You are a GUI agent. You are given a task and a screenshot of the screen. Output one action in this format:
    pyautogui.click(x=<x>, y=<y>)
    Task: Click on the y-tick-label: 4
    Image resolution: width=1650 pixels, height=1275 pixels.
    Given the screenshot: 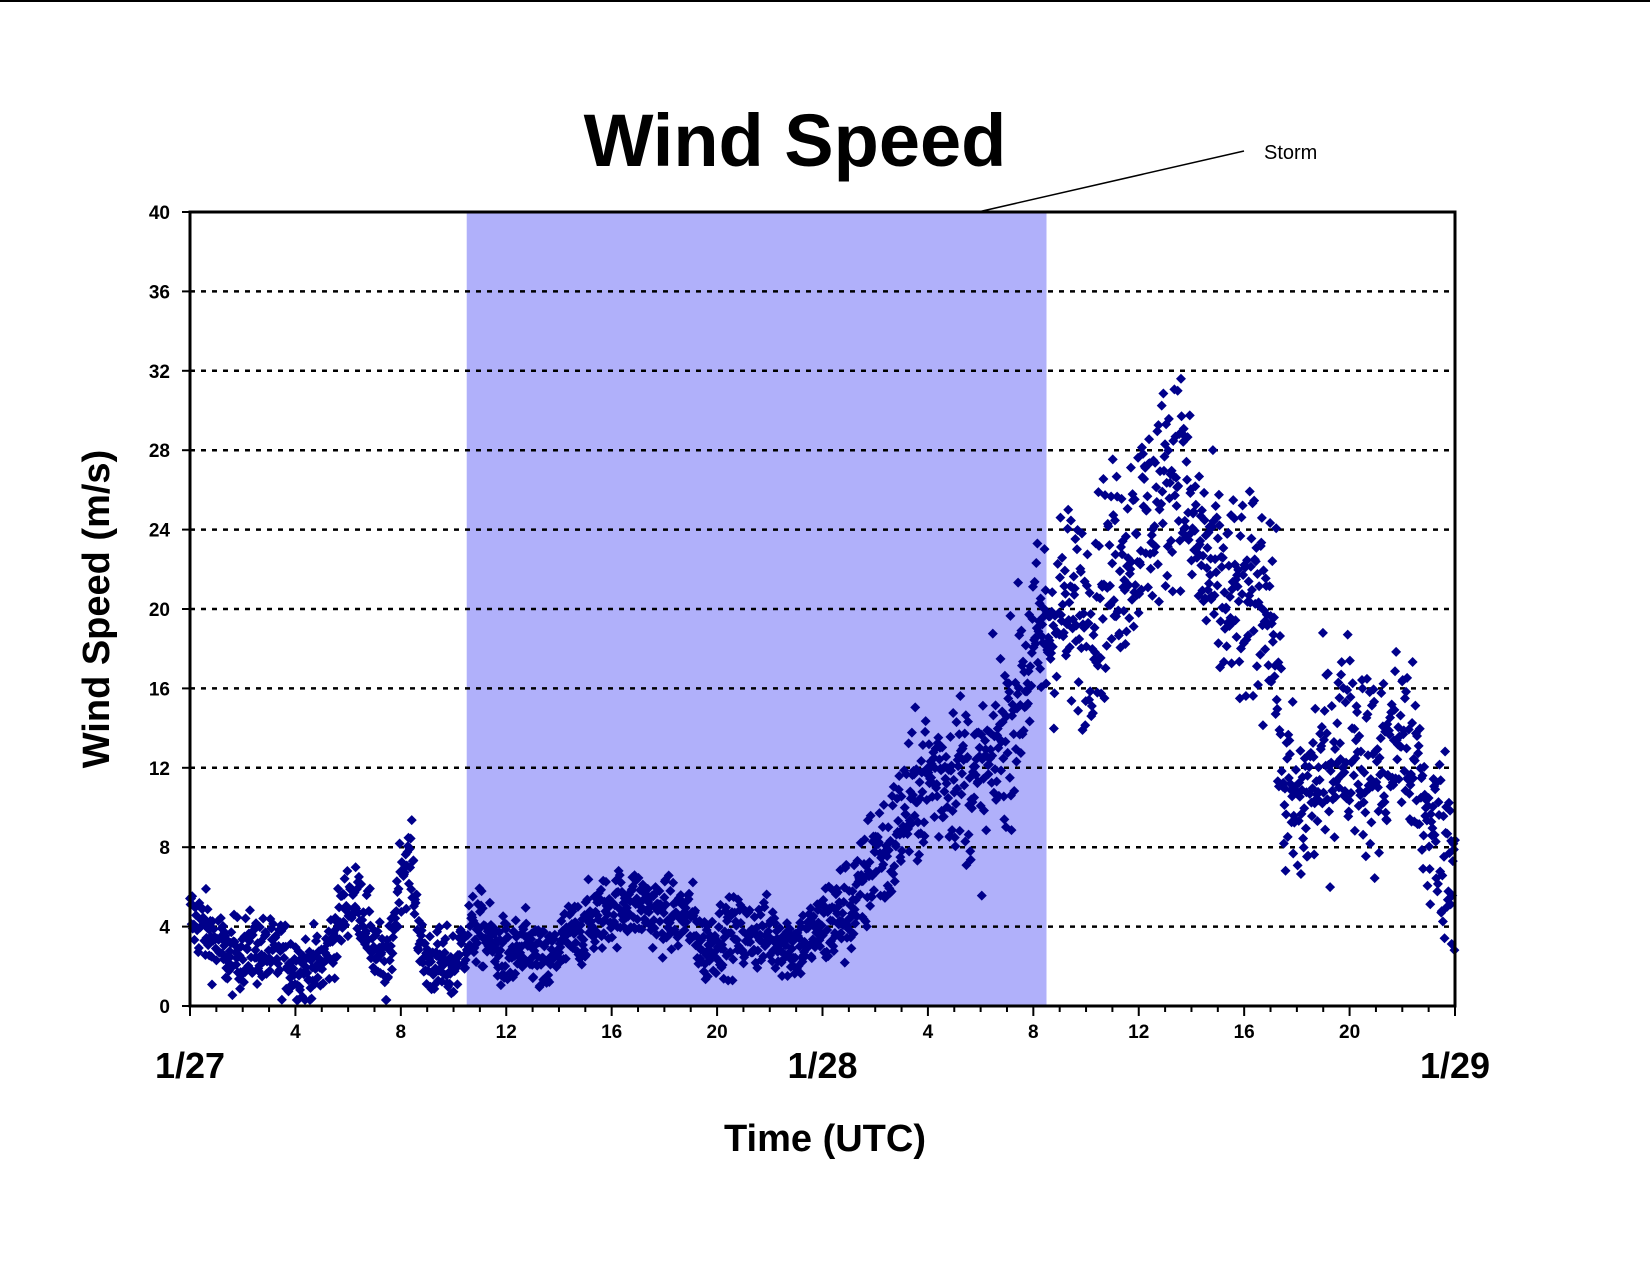 What is the action you would take?
    pyautogui.click(x=164, y=928)
    